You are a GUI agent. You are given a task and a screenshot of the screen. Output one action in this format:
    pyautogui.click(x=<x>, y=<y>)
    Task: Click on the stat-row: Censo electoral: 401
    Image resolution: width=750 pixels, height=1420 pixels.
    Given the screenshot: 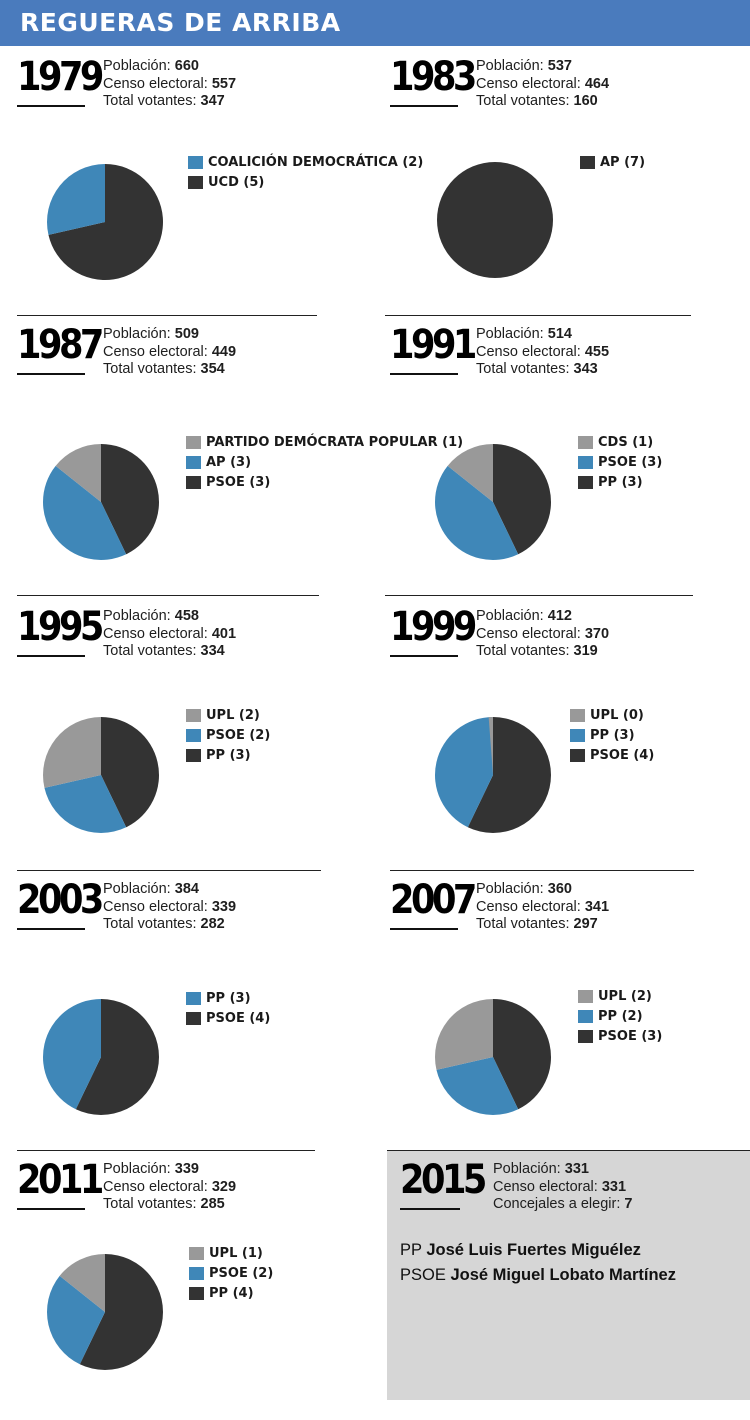 What is the action you would take?
    pyautogui.click(x=169, y=635)
    